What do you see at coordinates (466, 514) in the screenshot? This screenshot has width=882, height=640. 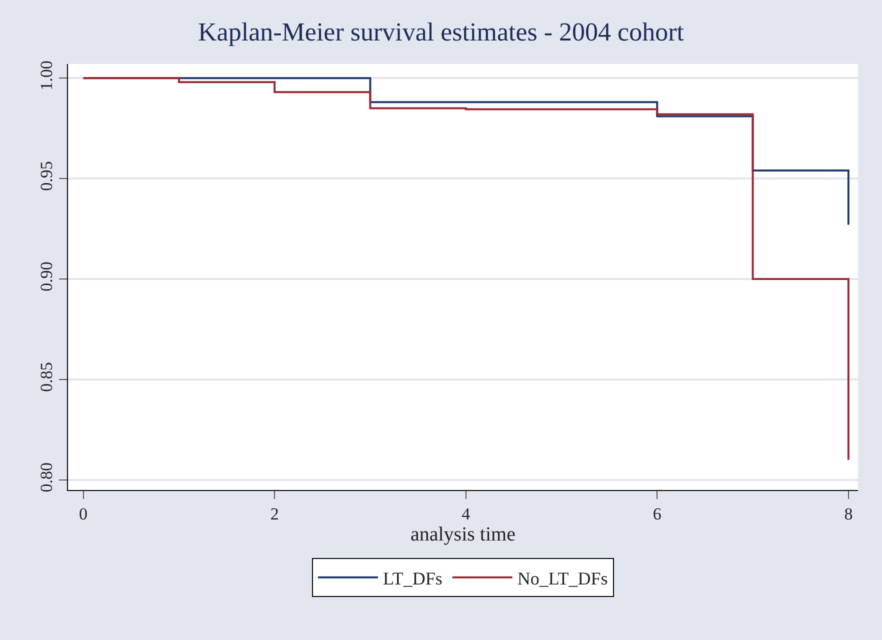 I see `x-tick-label: 4` at bounding box center [466, 514].